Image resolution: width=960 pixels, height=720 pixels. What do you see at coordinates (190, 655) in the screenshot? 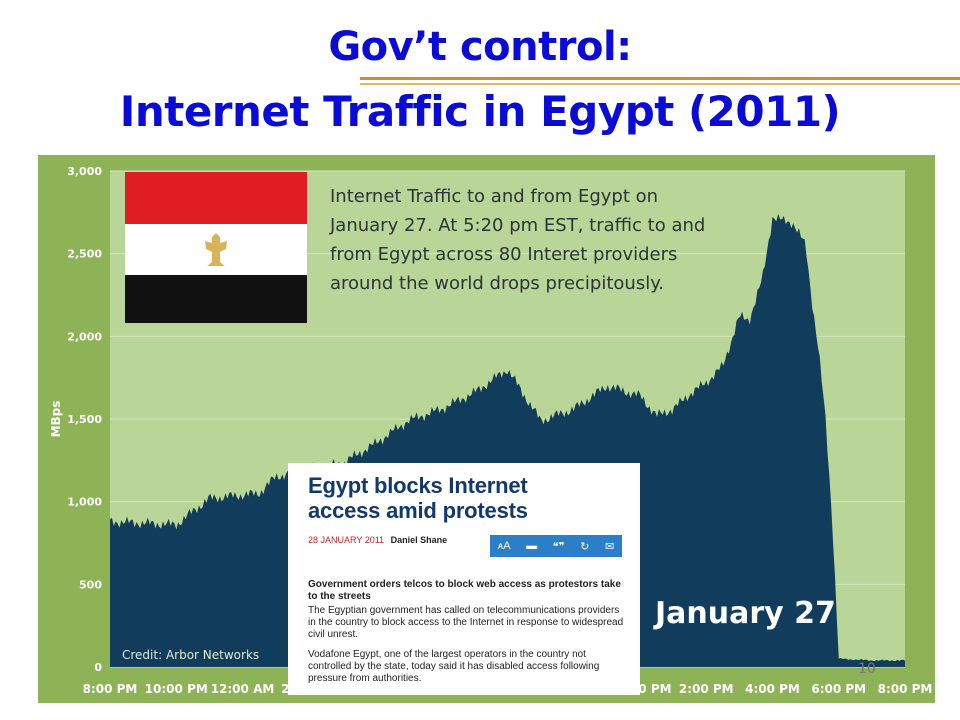
I see `credit-text: Credit: Arbor Networks` at bounding box center [190, 655].